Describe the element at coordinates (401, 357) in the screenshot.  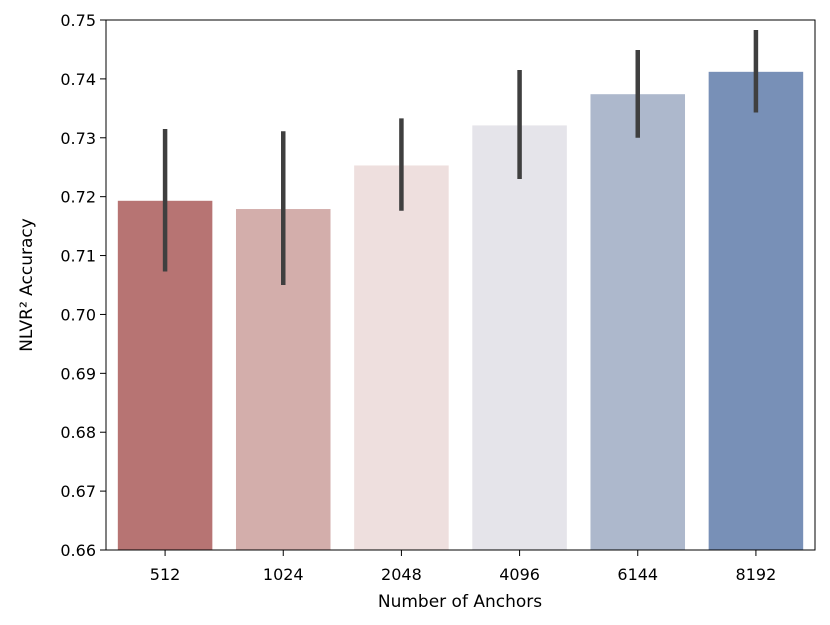
I see `bar-2048` at that location.